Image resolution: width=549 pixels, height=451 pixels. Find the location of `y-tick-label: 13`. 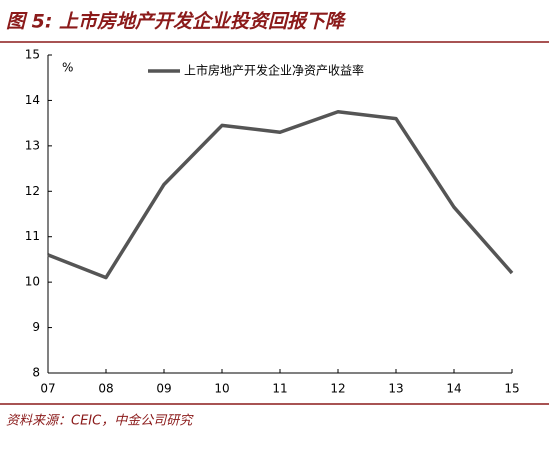

y-tick-label: 13 is located at coordinates (32, 145).